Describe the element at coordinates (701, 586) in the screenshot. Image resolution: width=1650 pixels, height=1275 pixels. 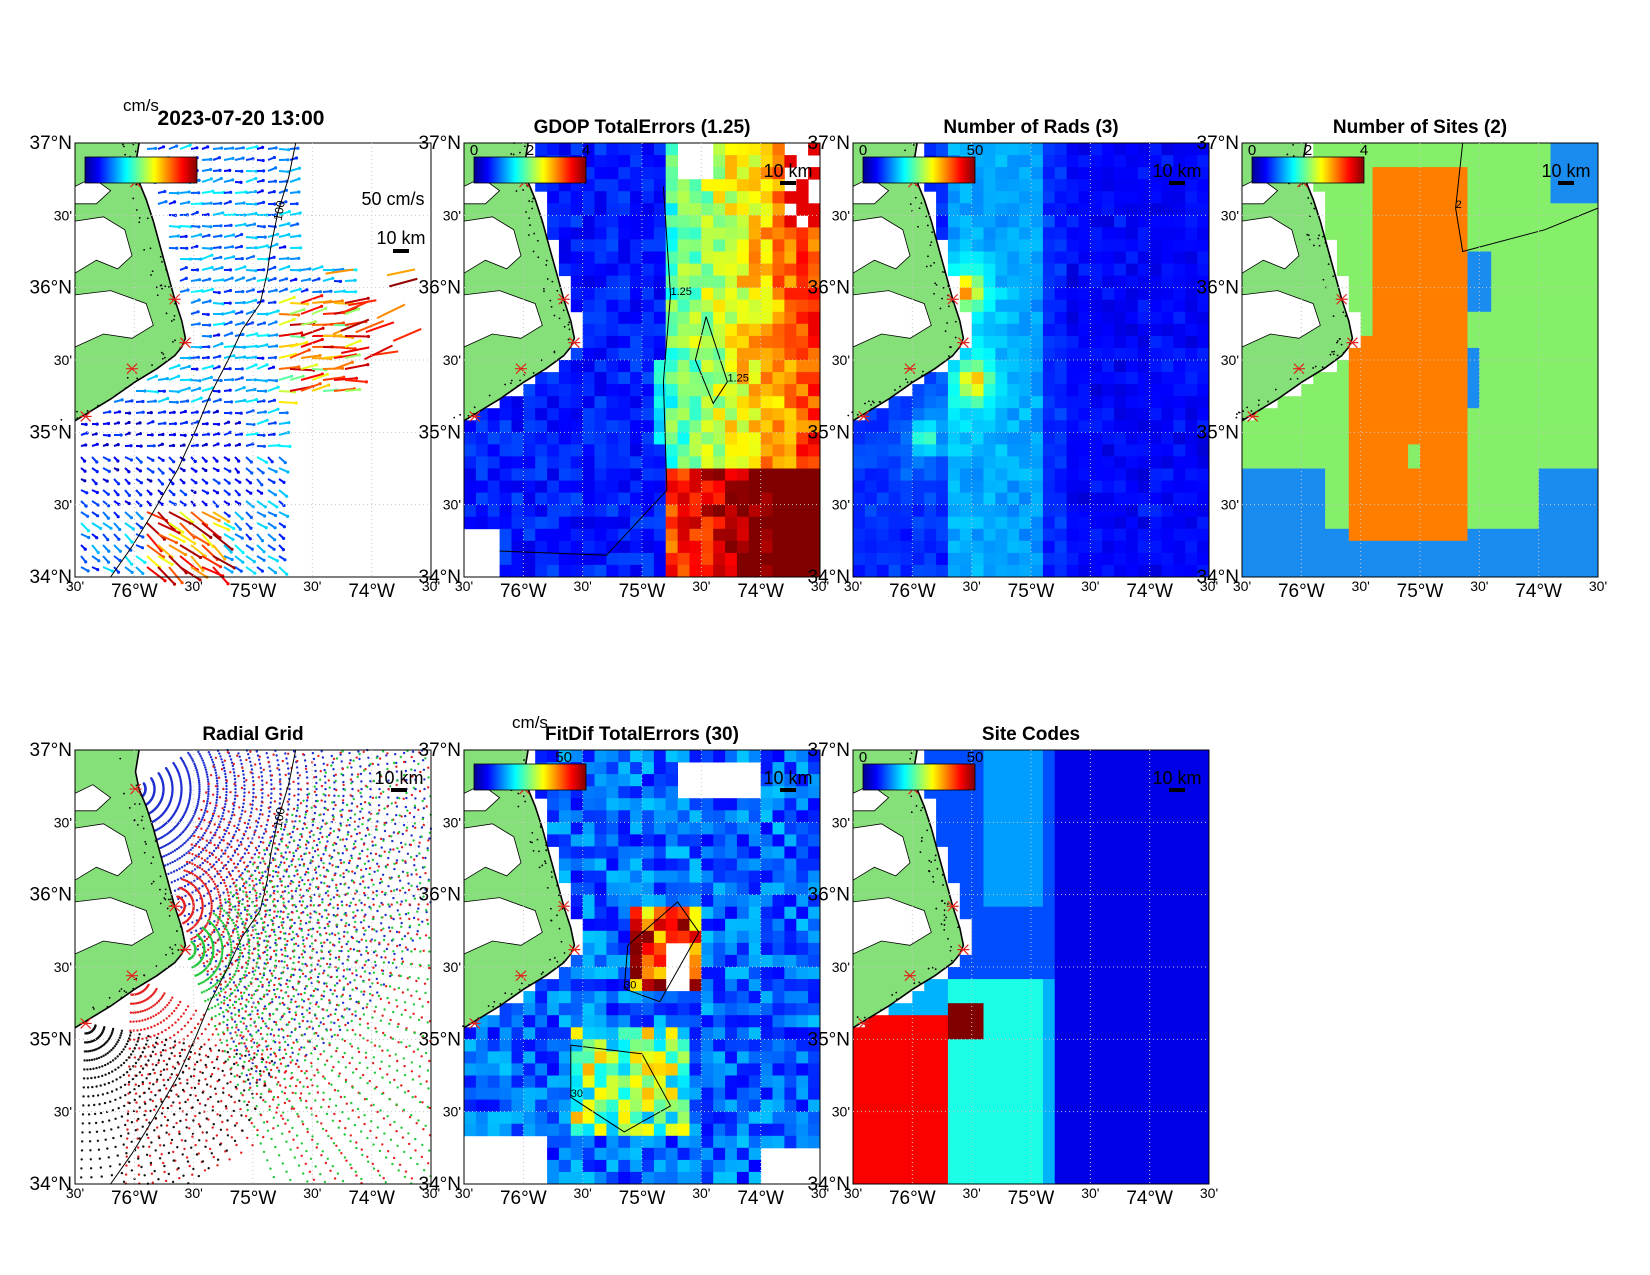
I see `lon-tick-label: 30'` at that location.